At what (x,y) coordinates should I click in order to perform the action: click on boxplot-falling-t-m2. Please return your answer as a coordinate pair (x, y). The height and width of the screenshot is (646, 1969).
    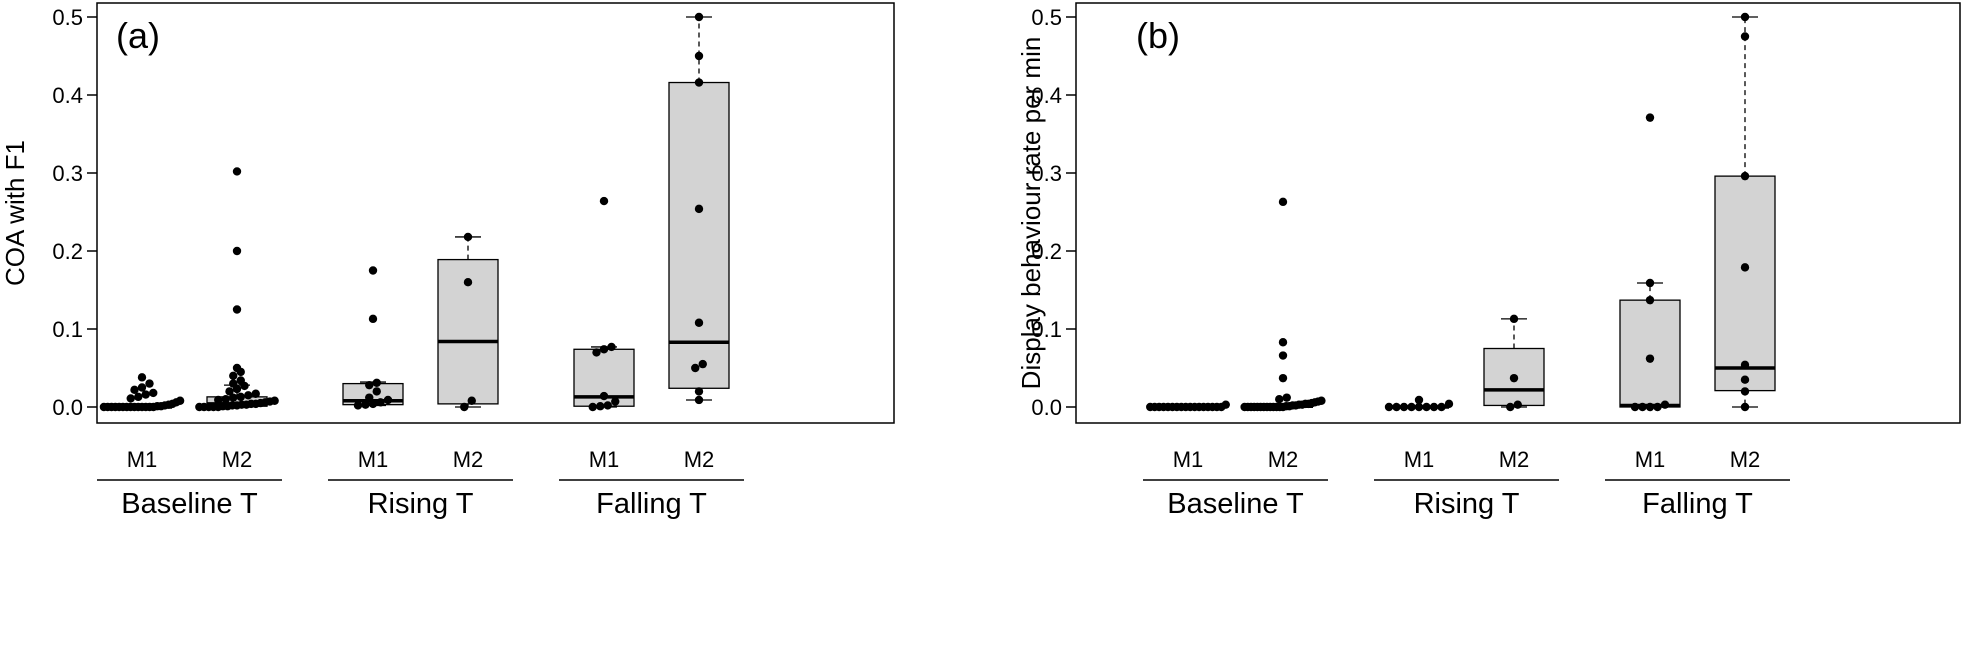
    Looking at the image, I should click on (1745, 212).